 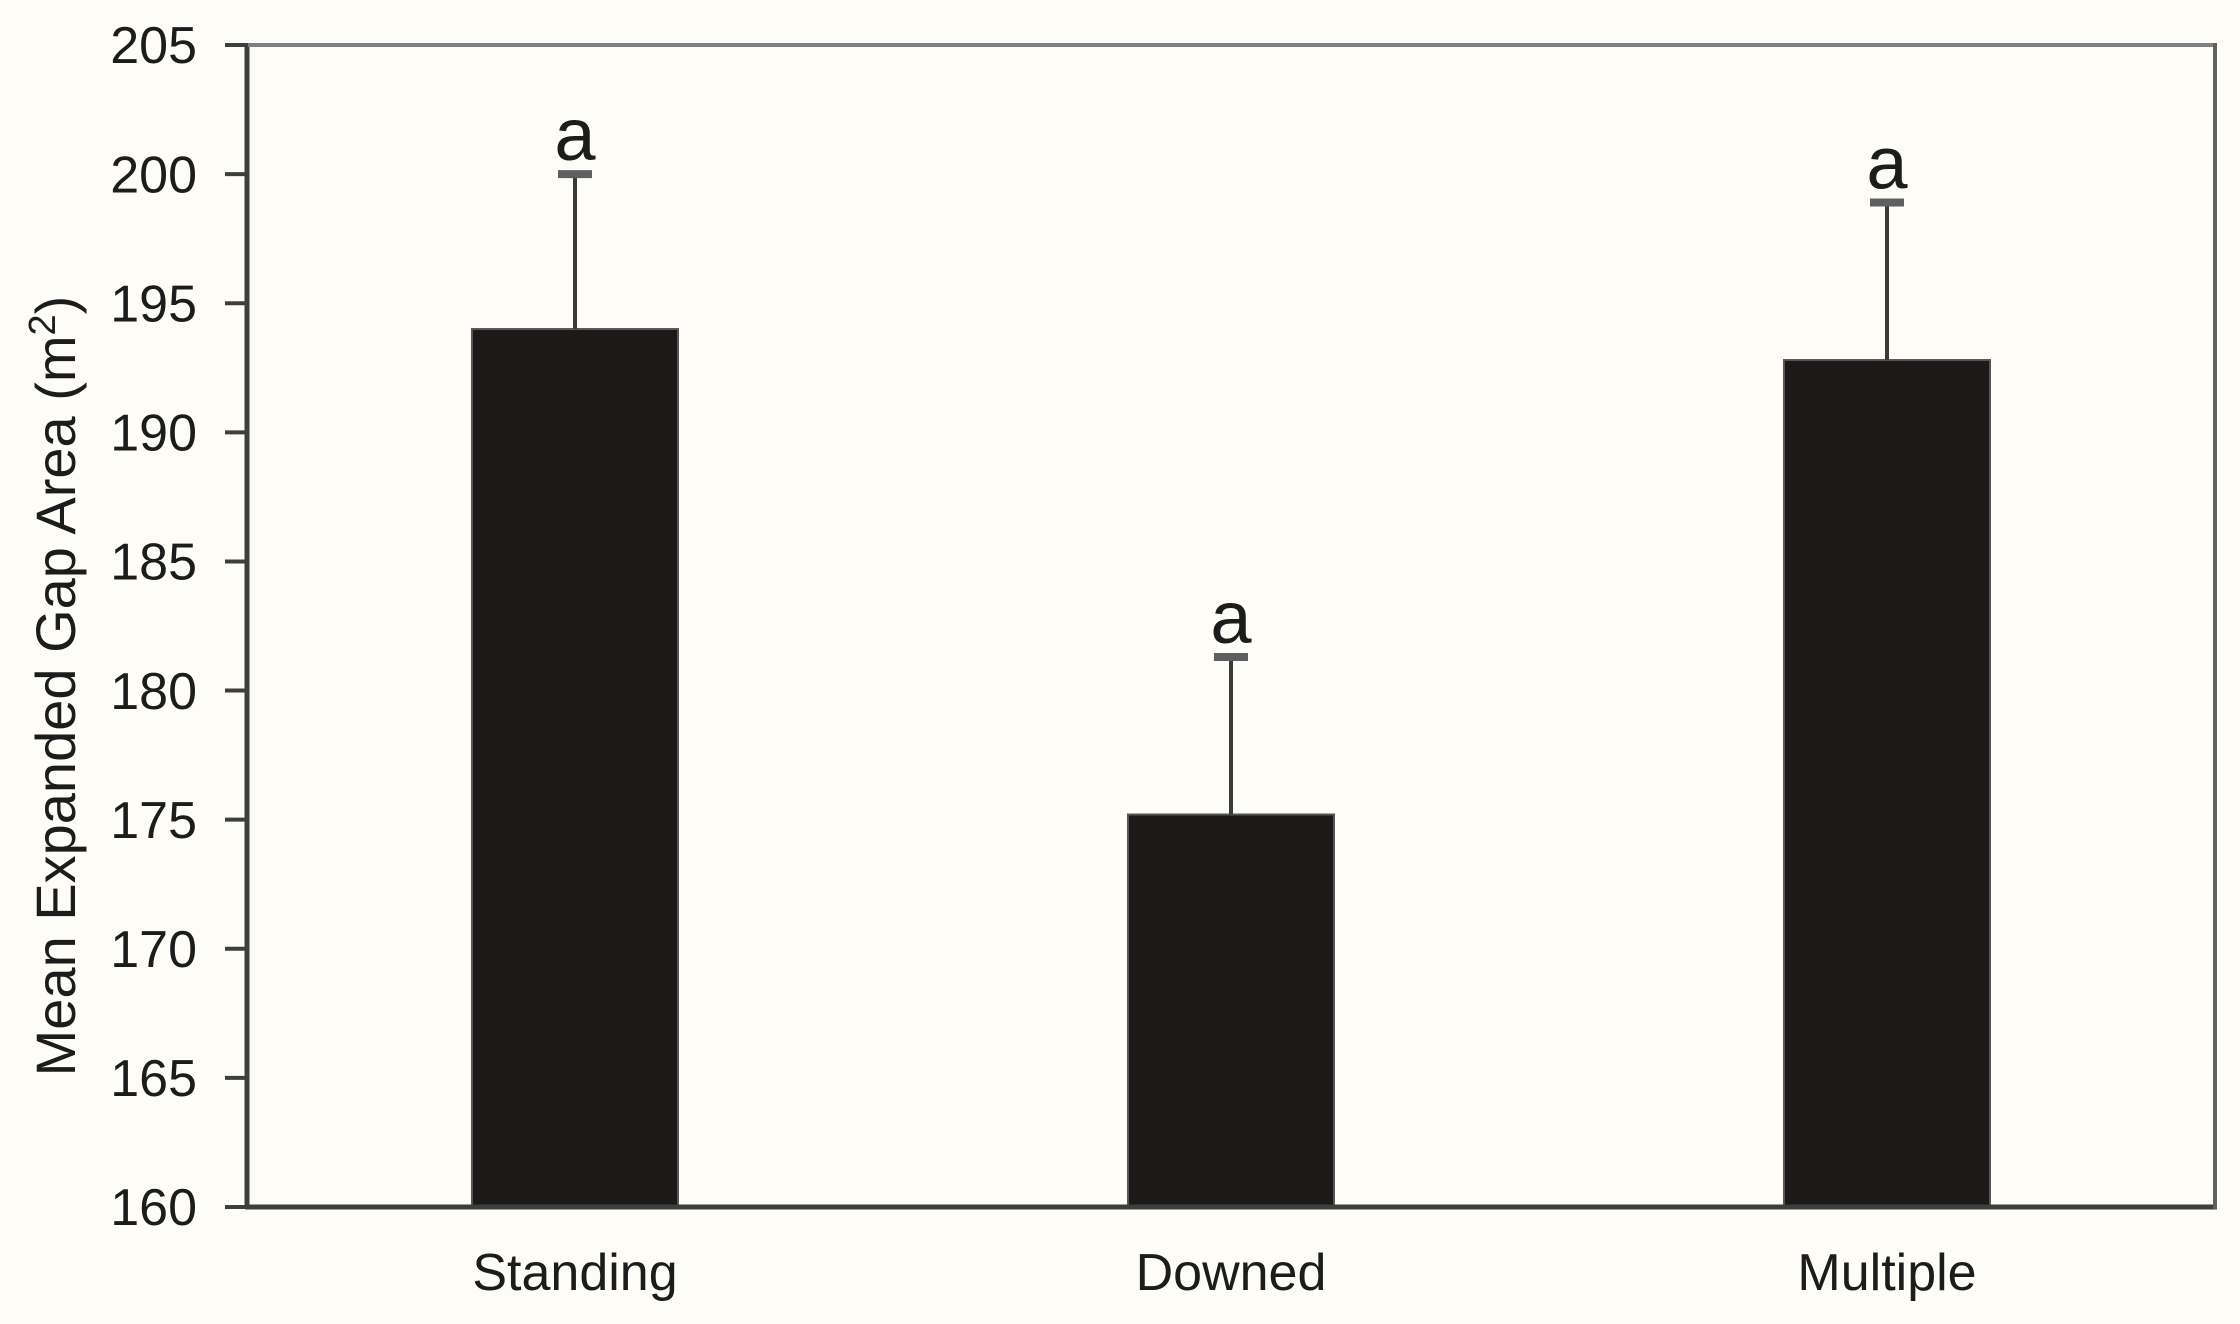 I want to click on y-axis-label: Mean Expanded Gap Area (m2), so click(x=54, y=686).